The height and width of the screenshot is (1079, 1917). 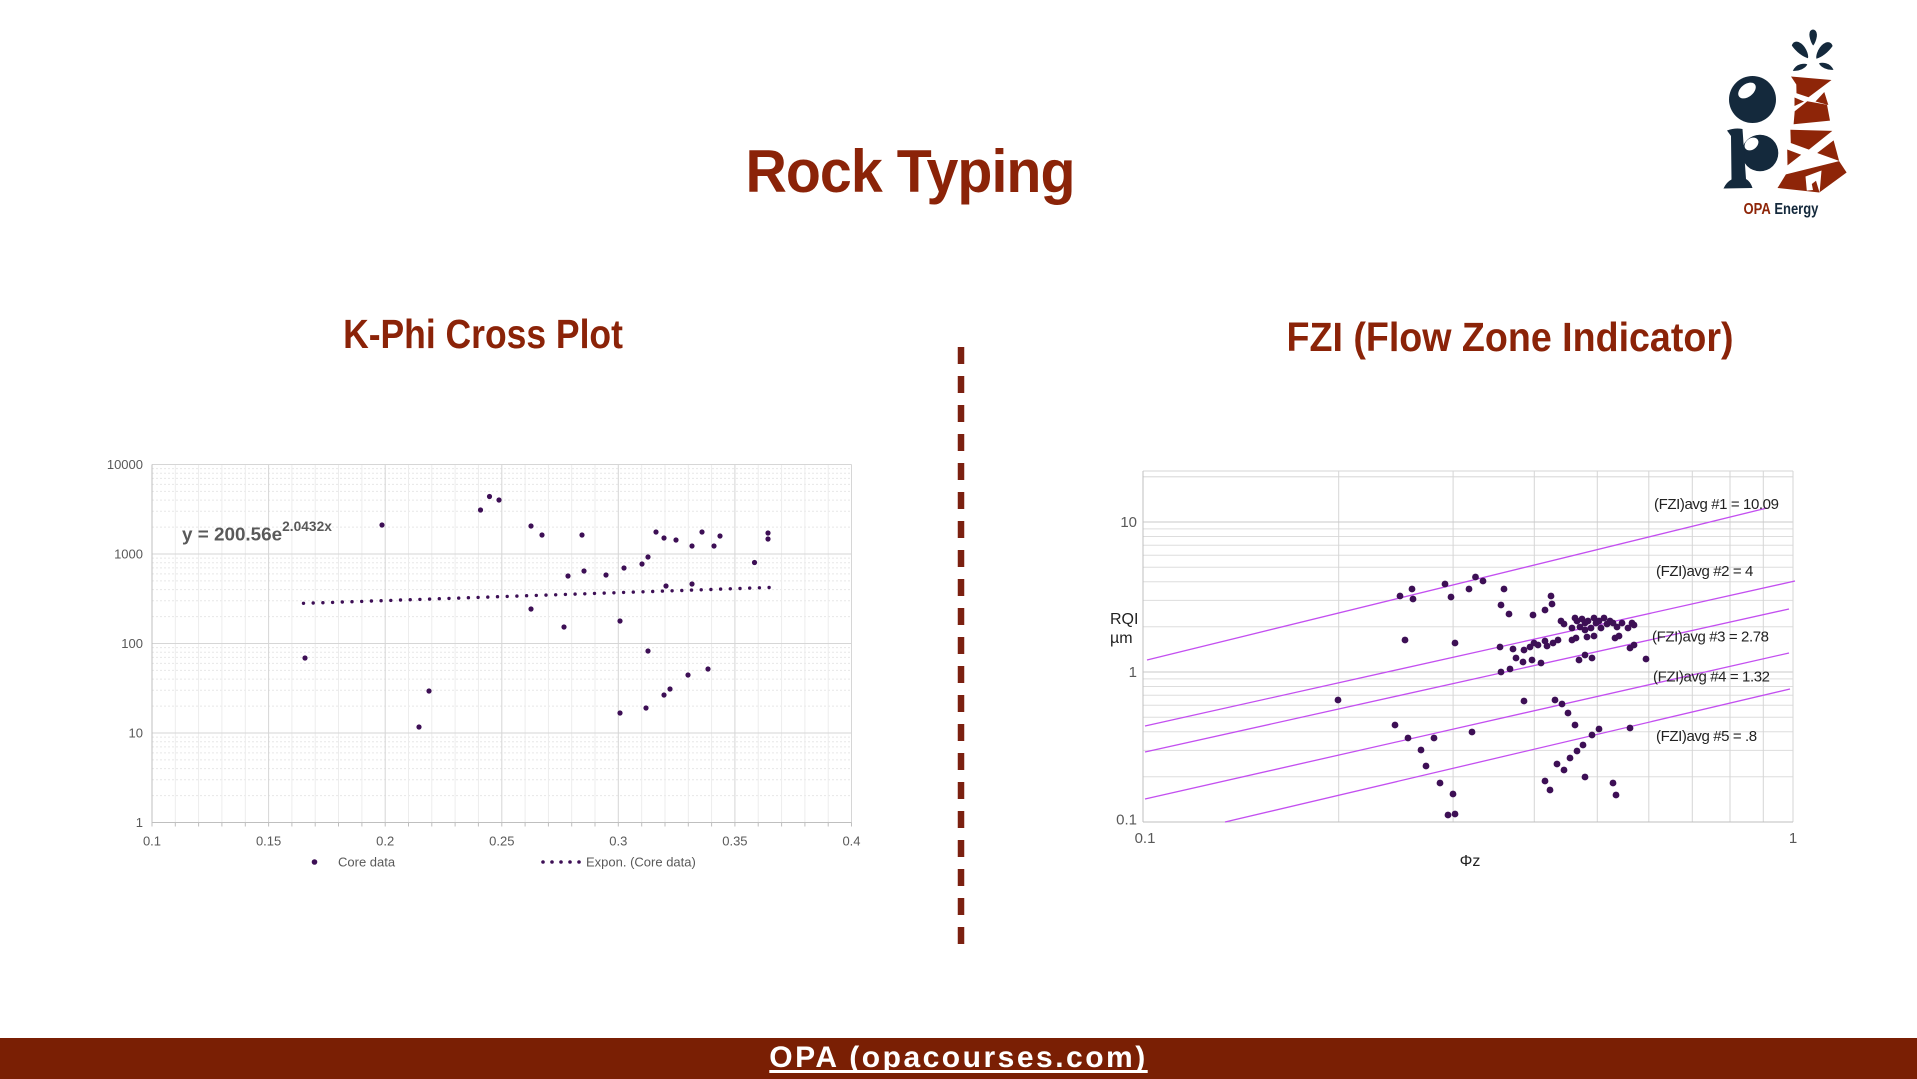 What do you see at coordinates (618, 841) in the screenshot?
I see `svg-text: 0.3` at bounding box center [618, 841].